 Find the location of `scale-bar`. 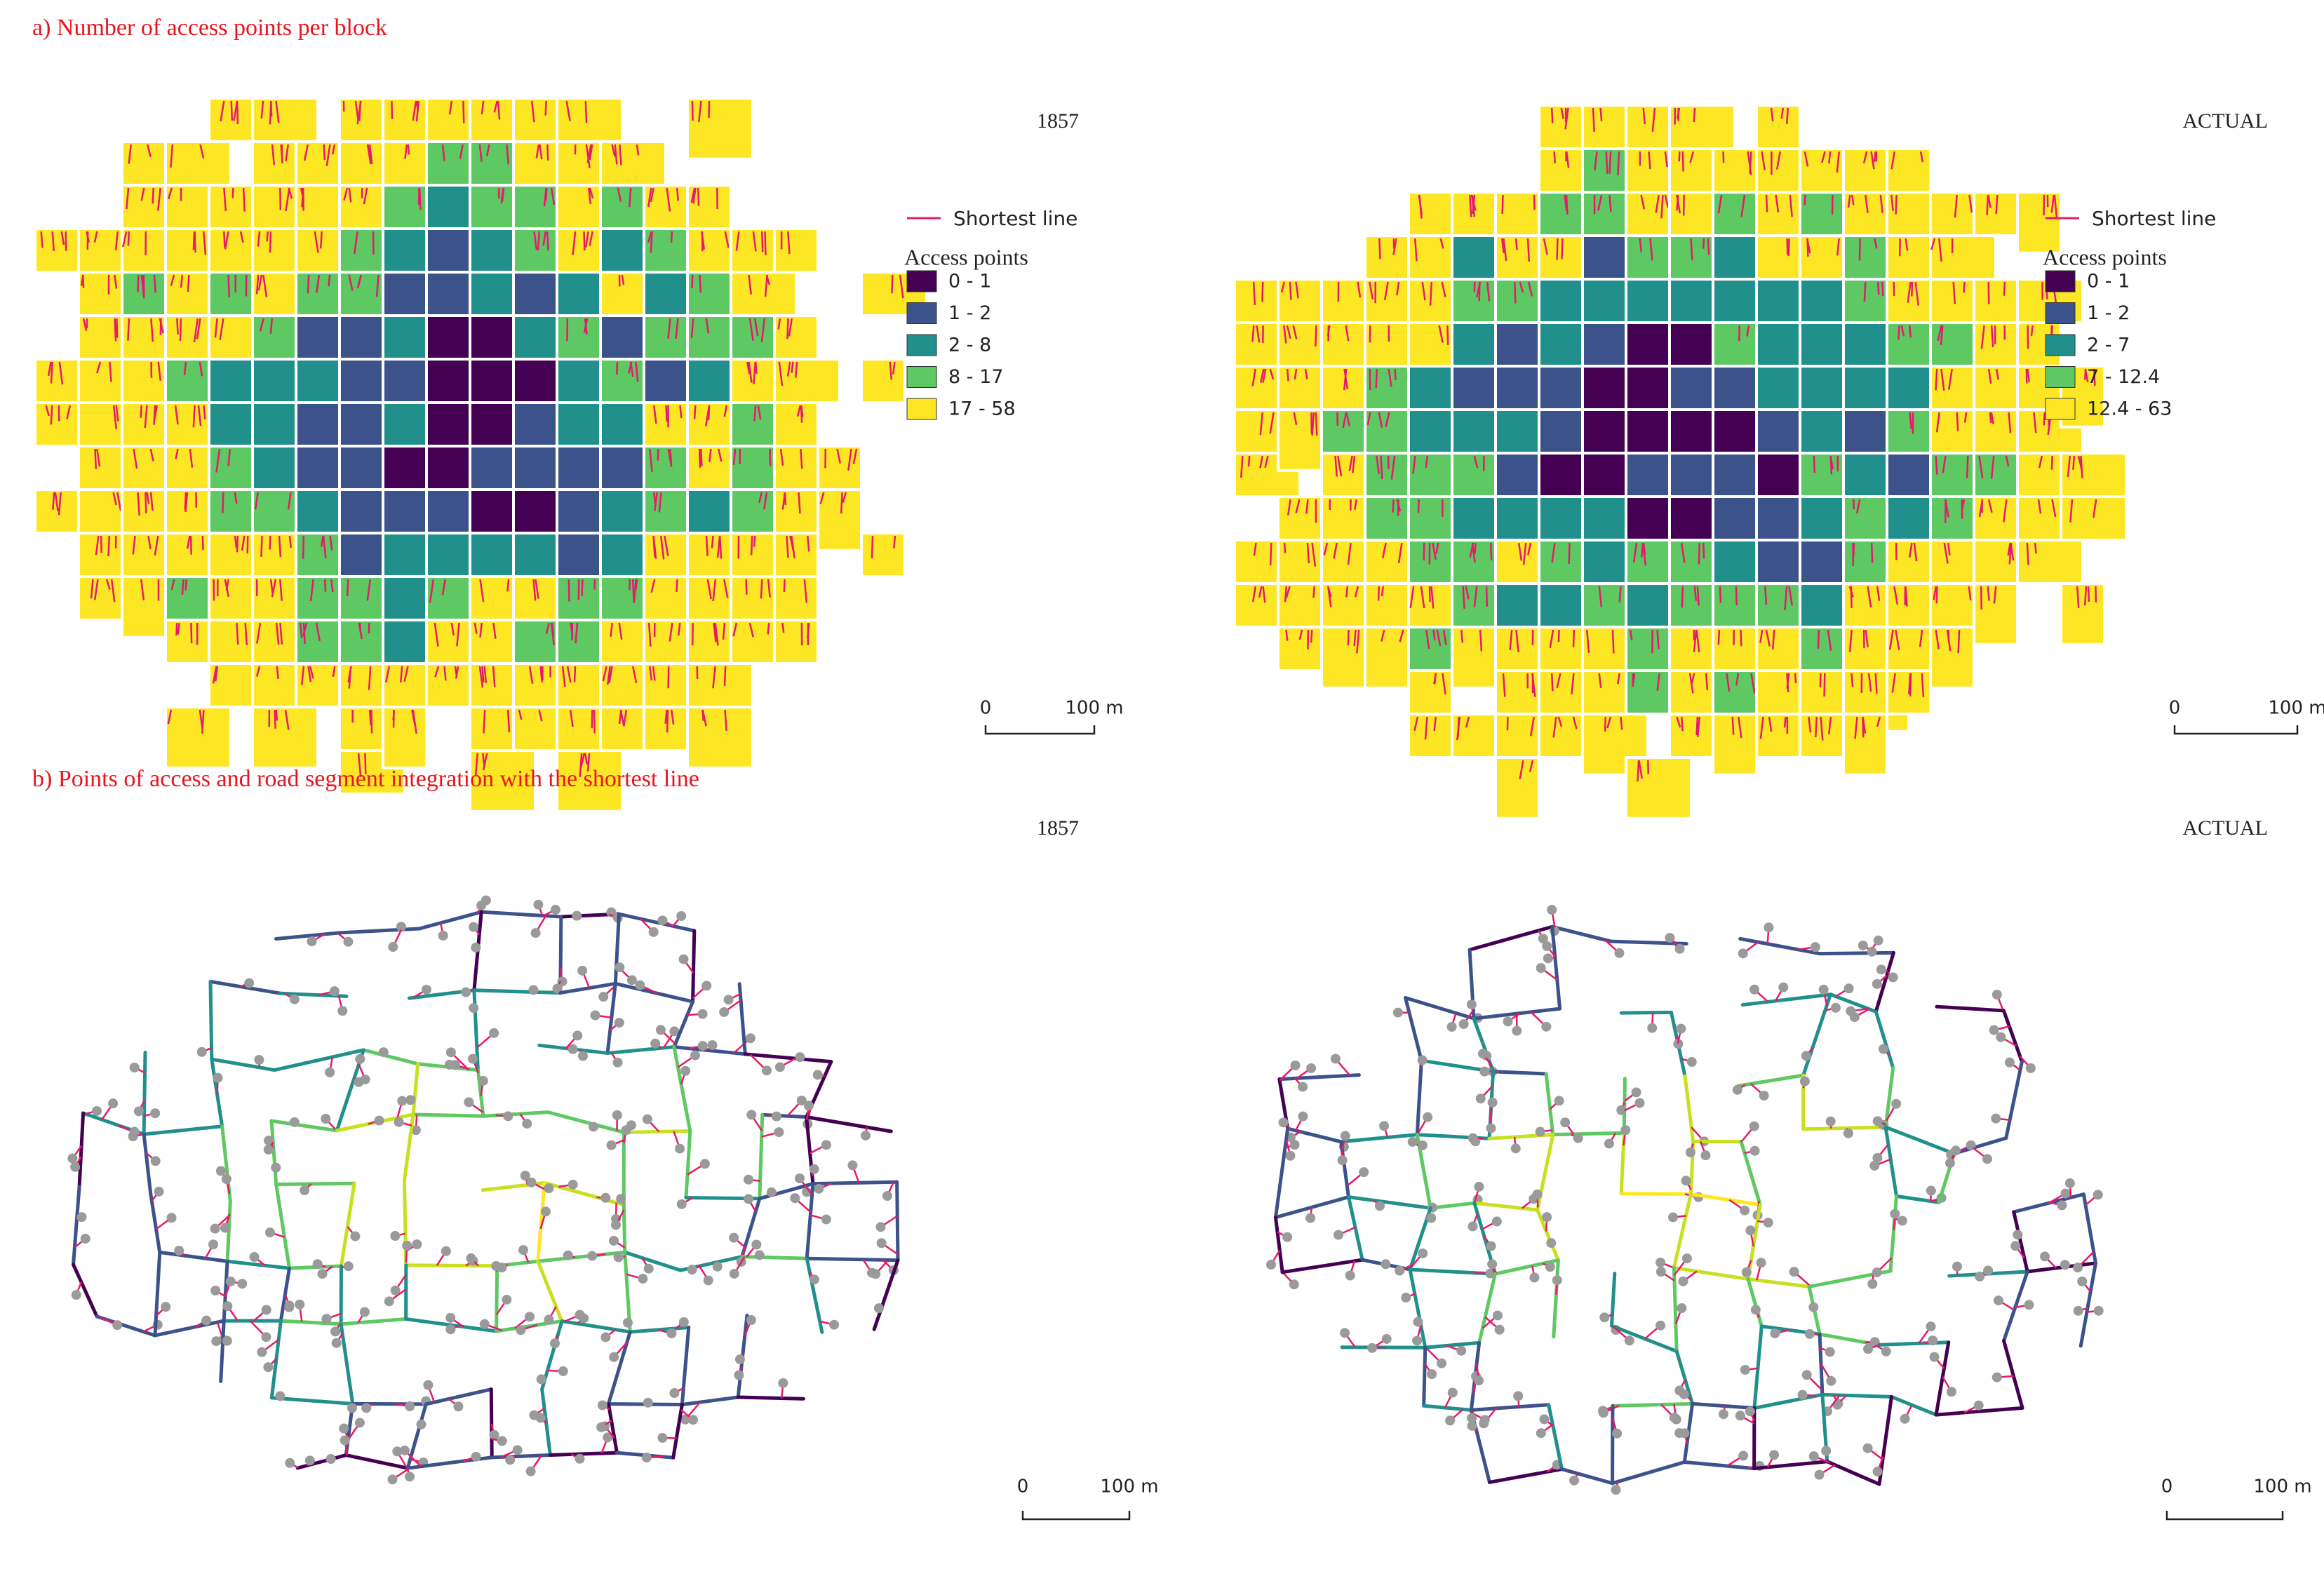

scale-bar is located at coordinates (2236, 730).